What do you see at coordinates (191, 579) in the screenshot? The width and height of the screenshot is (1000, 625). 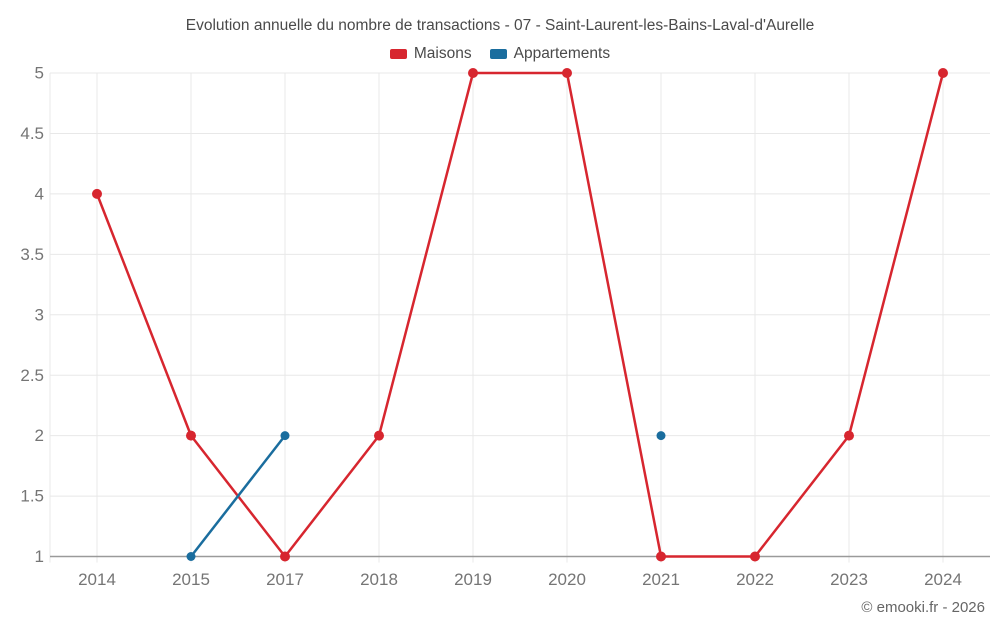 I see `x-tick-label: 2015` at bounding box center [191, 579].